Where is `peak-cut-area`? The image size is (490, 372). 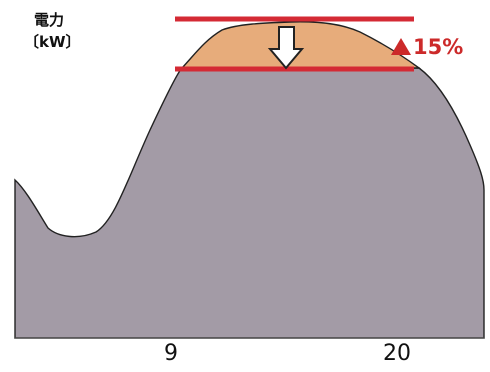 peak-cut-area is located at coordinates (301, 45).